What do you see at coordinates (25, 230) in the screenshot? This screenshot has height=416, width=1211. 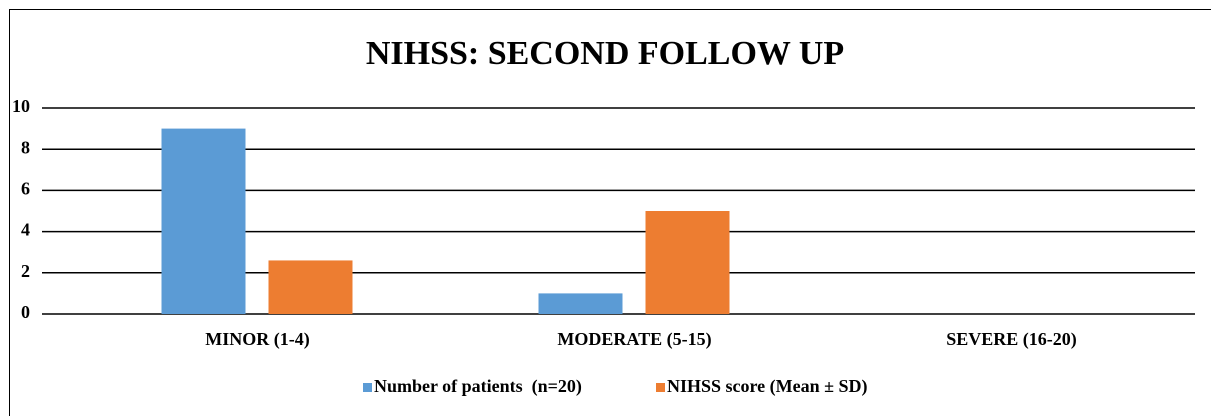 I see `y-tick-label: 4` at bounding box center [25, 230].